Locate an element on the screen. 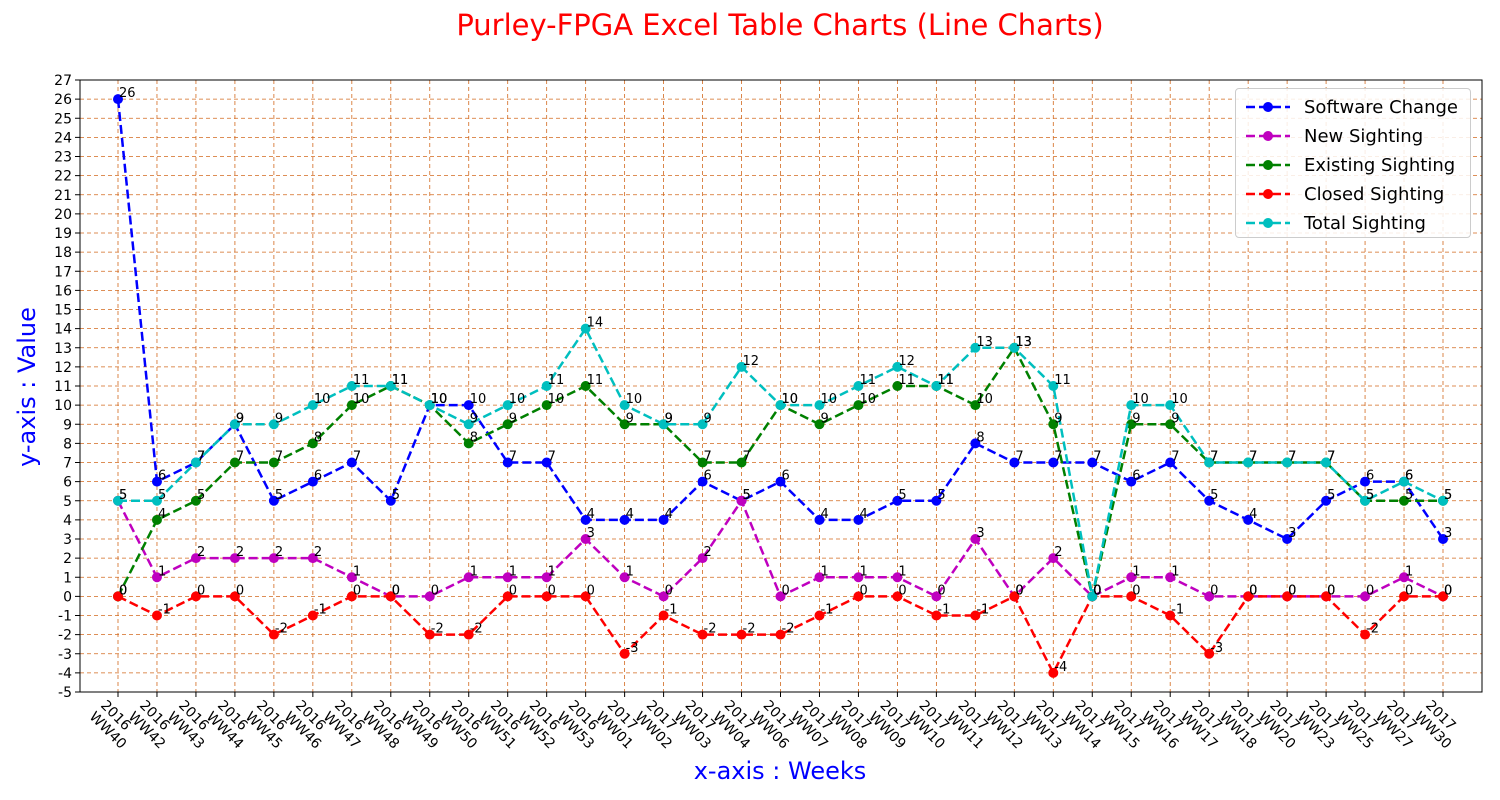  legend-label: New Sighting is located at coordinates (1364, 136).